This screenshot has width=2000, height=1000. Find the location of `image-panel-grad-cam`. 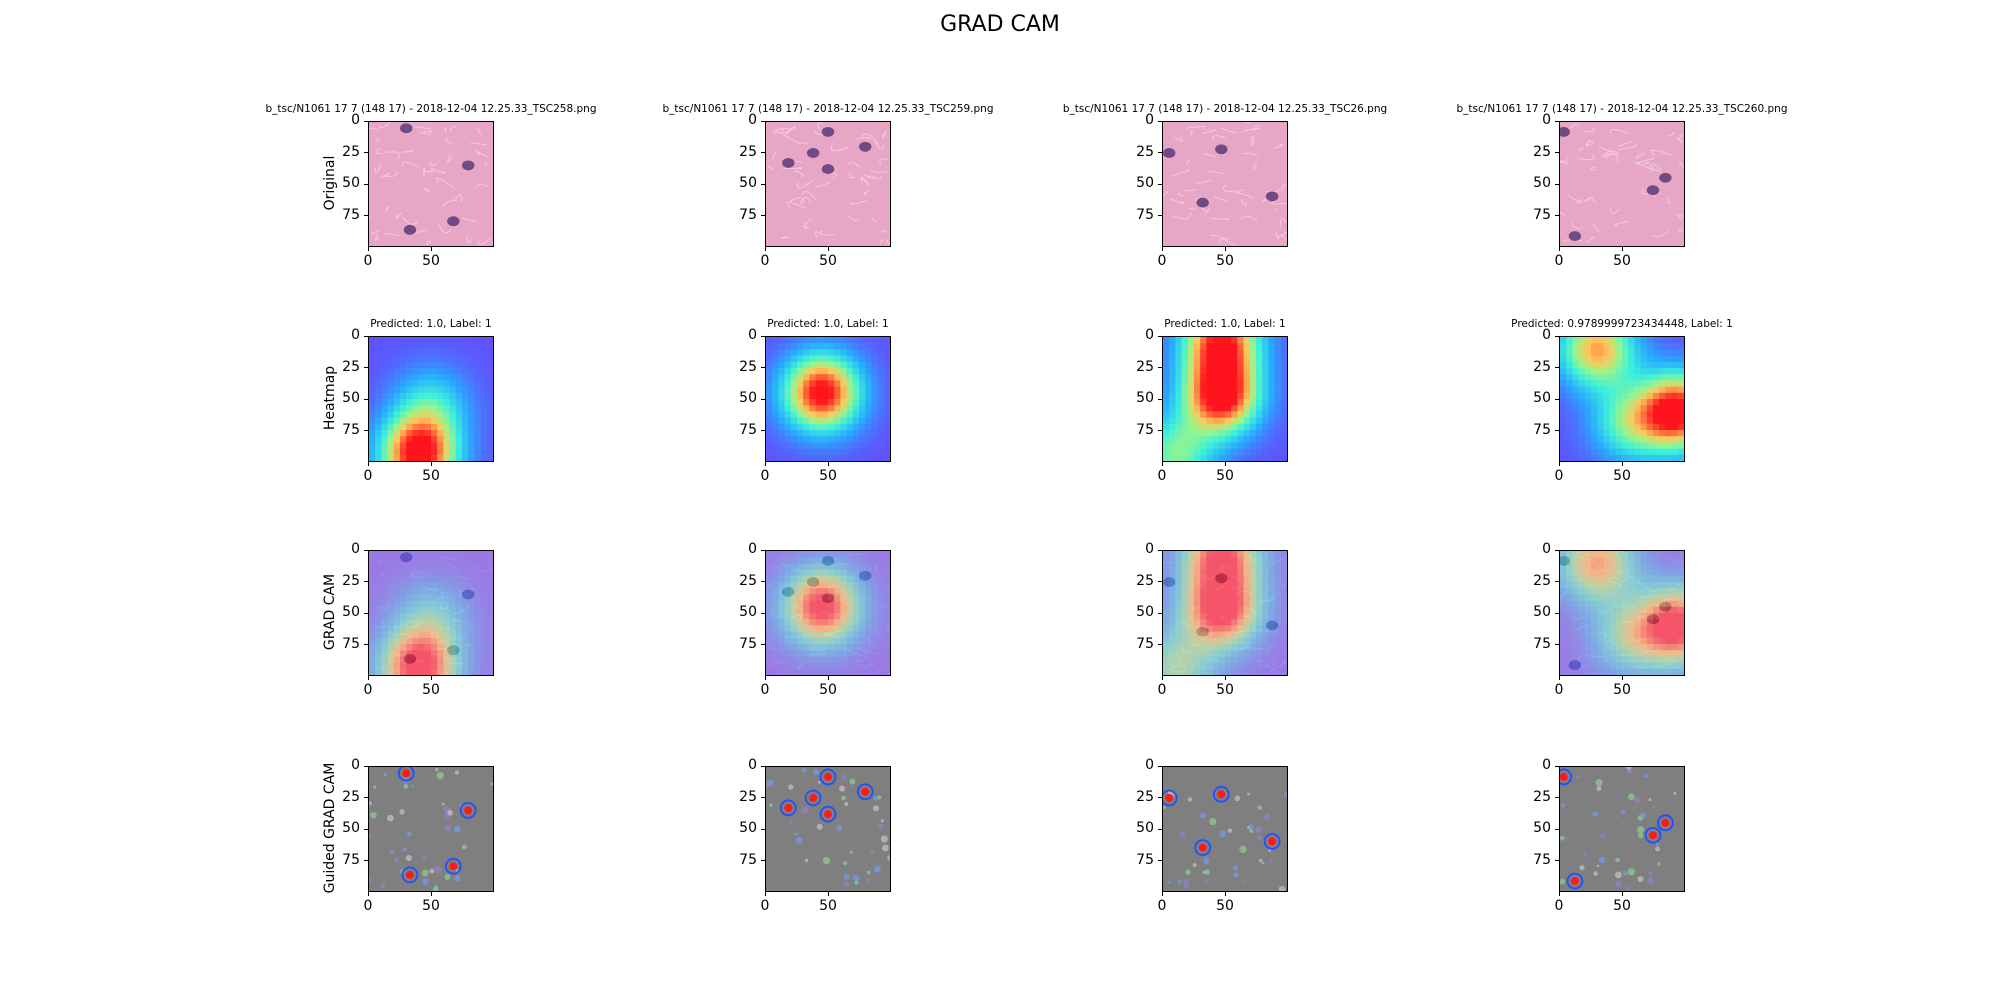

image-panel-grad-cam is located at coordinates (1225, 613).